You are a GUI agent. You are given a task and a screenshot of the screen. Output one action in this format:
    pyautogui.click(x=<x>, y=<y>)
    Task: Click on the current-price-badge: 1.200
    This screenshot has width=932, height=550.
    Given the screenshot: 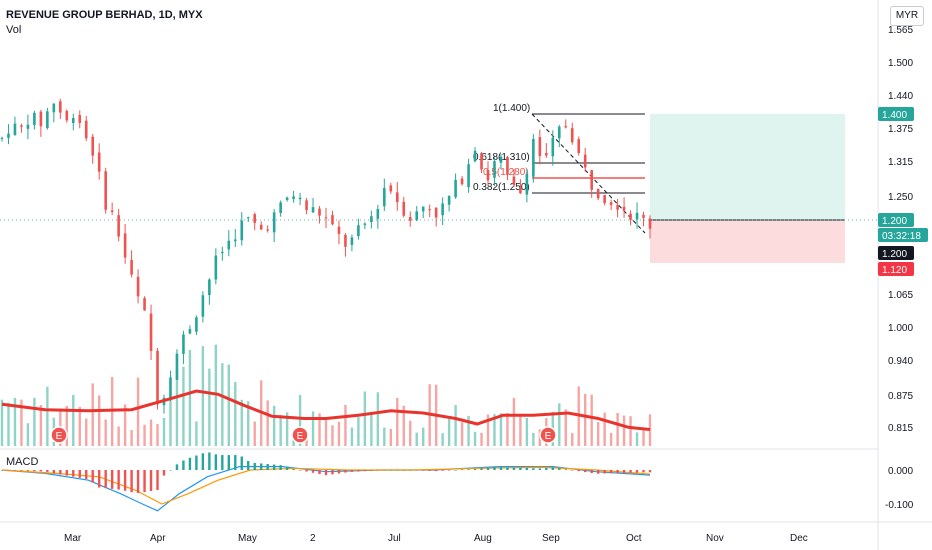 What is the action you would take?
    pyautogui.click(x=896, y=253)
    